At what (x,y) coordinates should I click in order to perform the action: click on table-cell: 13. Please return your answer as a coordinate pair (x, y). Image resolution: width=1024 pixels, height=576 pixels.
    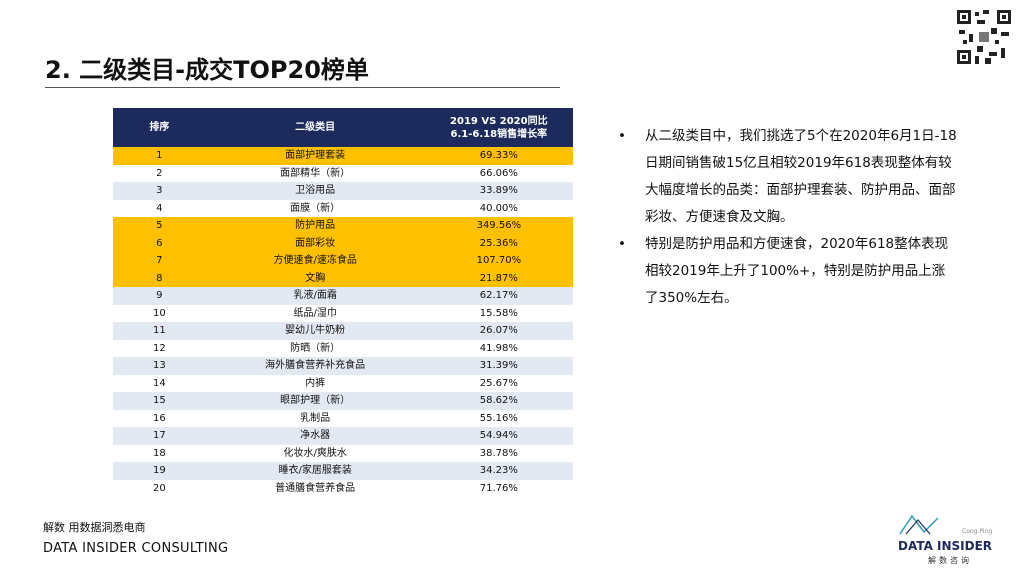
    Looking at the image, I should click on (159, 366).